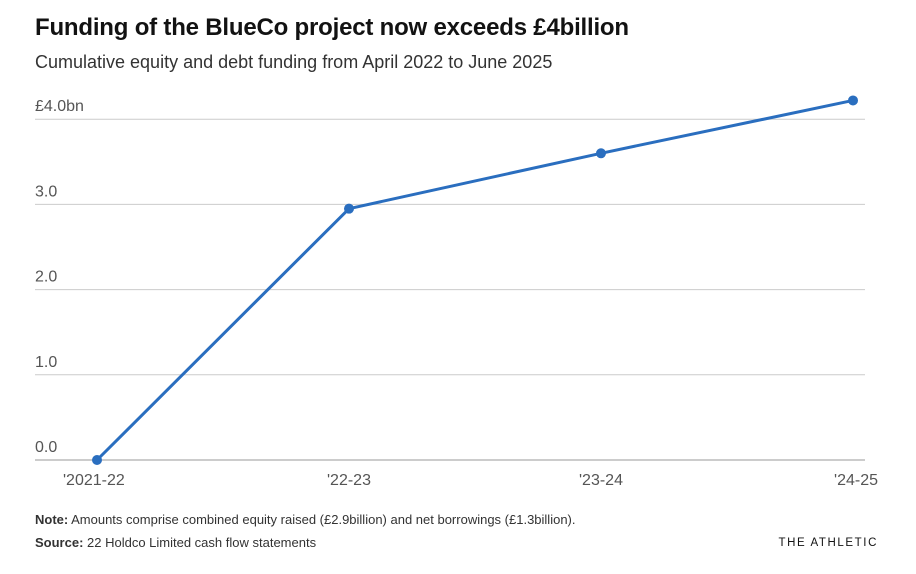 The width and height of the screenshot is (916, 574). What do you see at coordinates (94, 480) in the screenshot?
I see `x-tick-label: '2021-22` at bounding box center [94, 480].